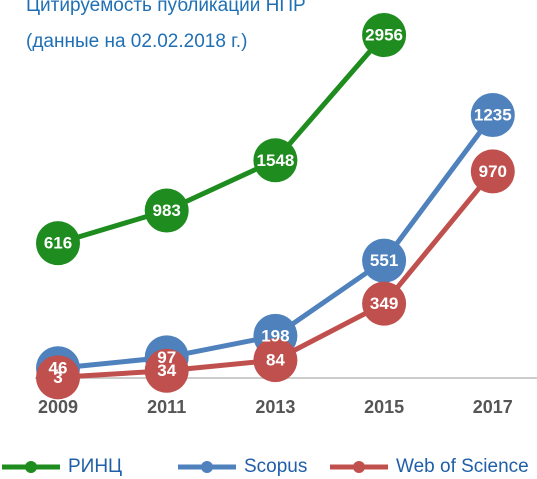  I want to click on data-label: 1548, so click(275, 160).